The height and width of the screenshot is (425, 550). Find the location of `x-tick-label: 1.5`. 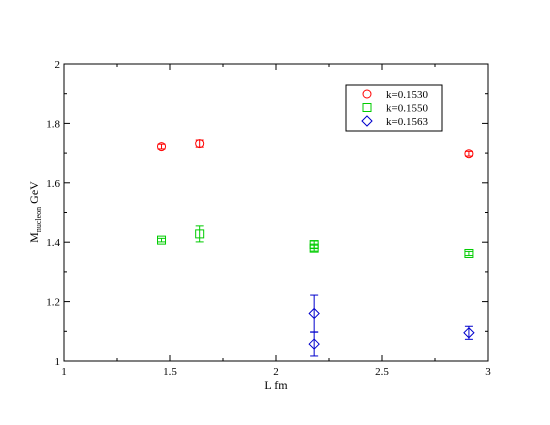

x-tick-label: 1.5 is located at coordinates (170, 372).